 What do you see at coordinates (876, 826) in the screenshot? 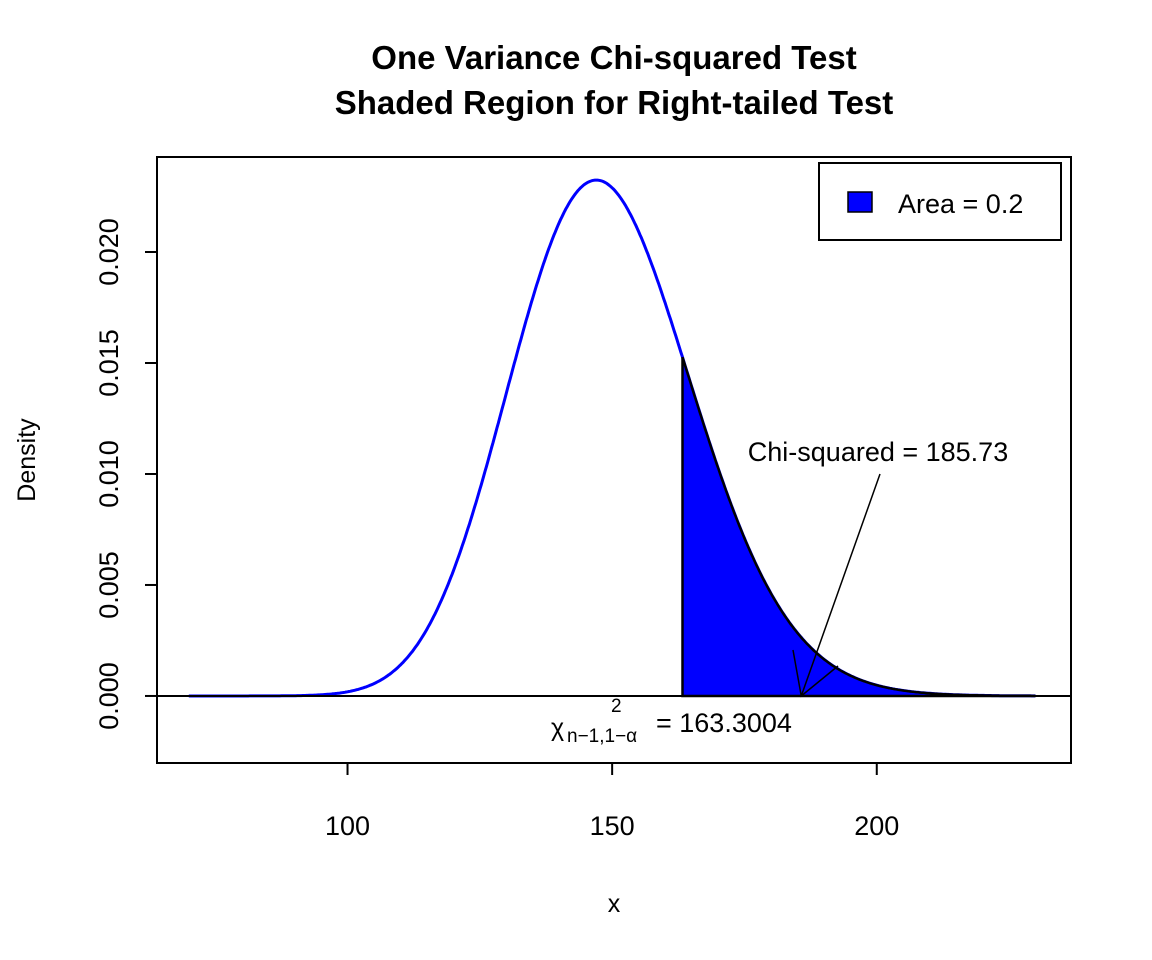
I see `x-tick-label: 200` at bounding box center [876, 826].